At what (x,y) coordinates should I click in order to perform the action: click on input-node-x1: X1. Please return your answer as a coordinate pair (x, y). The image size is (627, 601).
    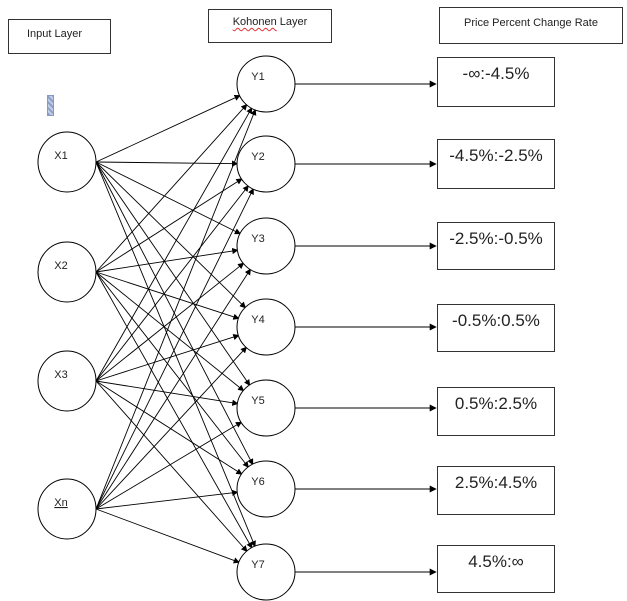
    Looking at the image, I should click on (67, 162).